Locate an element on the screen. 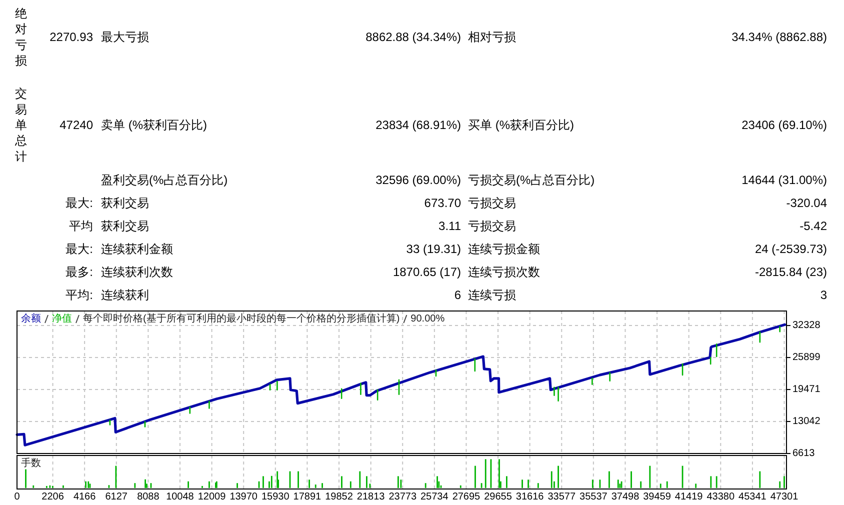 The width and height of the screenshot is (844, 505). text: 连续获利次数 is located at coordinates (137, 272).